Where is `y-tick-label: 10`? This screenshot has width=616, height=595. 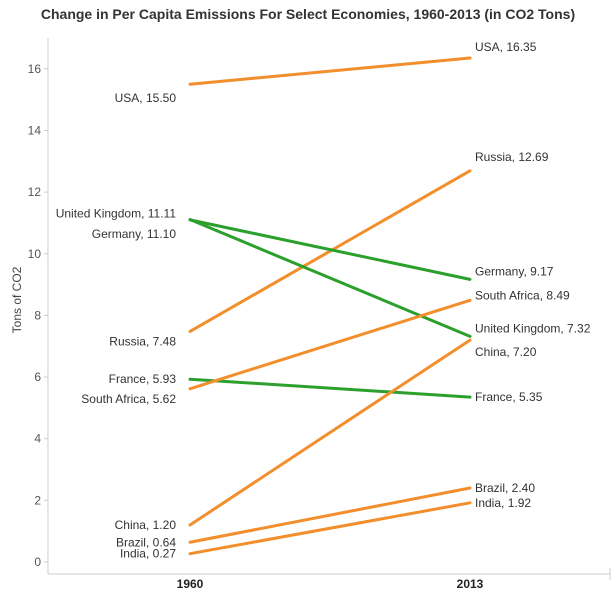
y-tick-label: 10 is located at coordinates (35, 254).